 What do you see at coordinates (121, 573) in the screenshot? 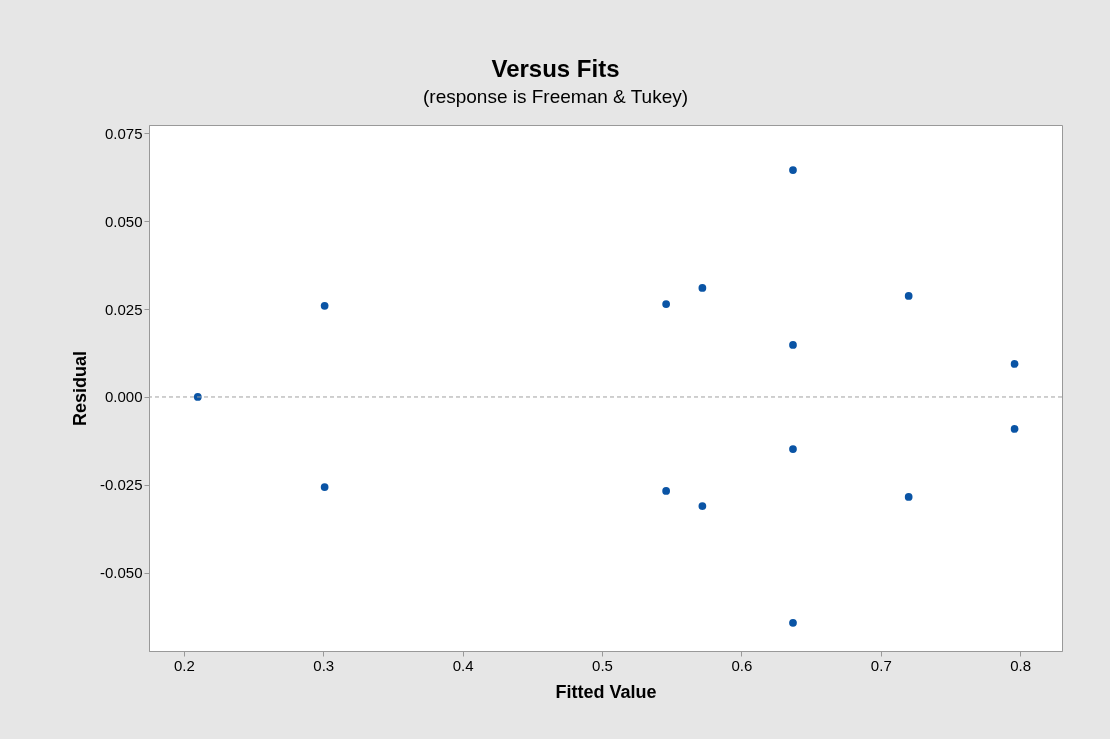
I see `y-tick-label: -0.050` at bounding box center [121, 573].